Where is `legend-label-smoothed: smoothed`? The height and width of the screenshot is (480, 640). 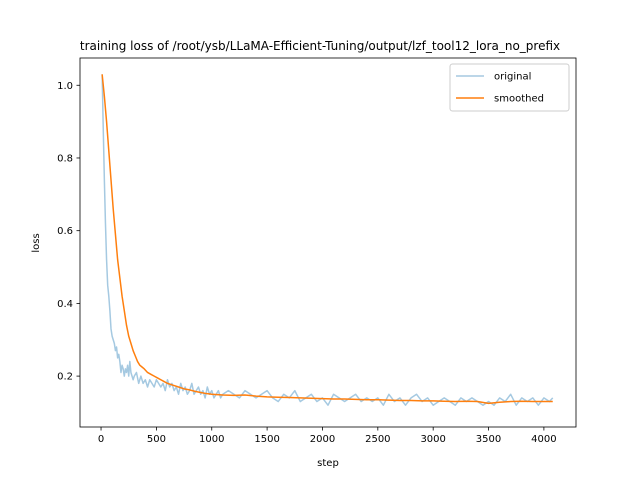 legend-label-smoothed: smoothed is located at coordinates (519, 99).